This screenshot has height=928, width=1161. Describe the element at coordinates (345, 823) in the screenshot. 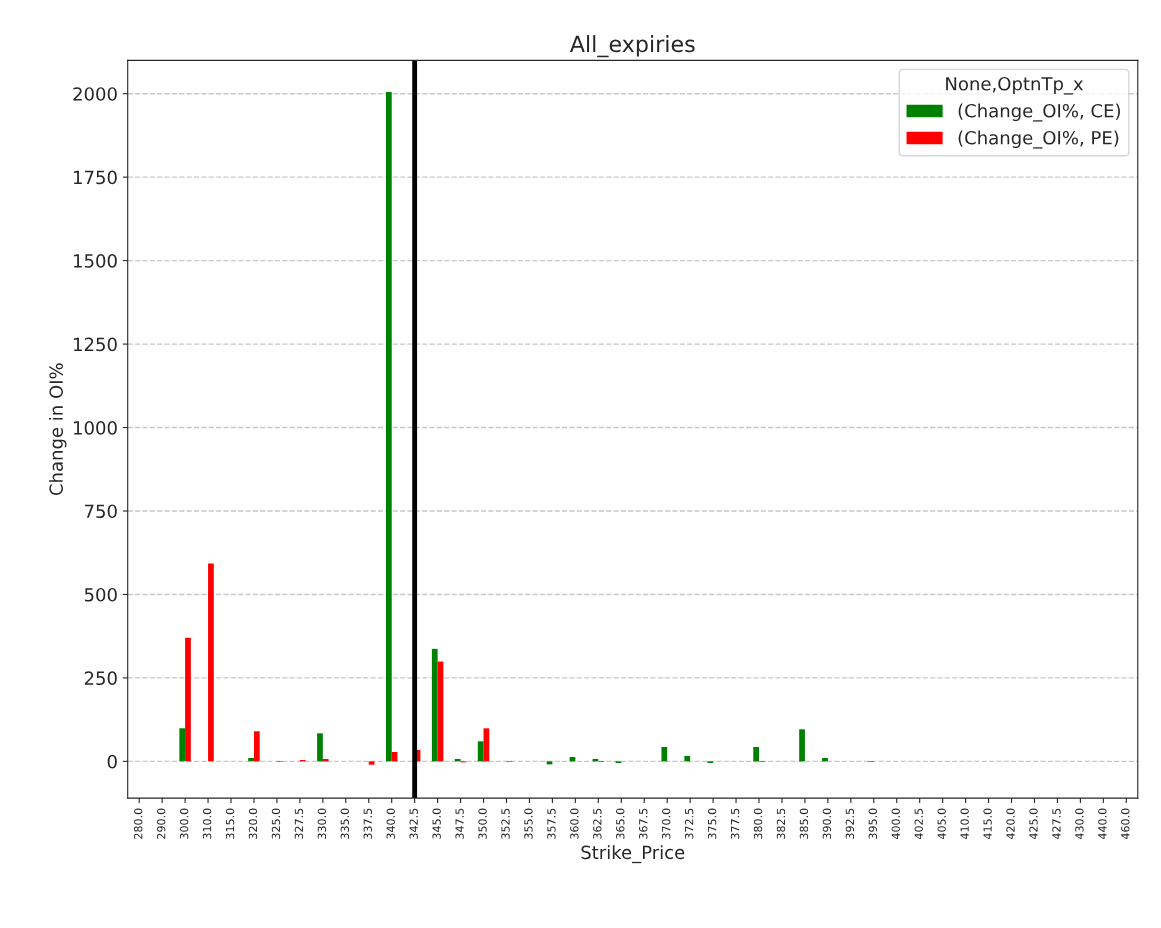

I see `x-tick-label: 335.0` at that location.